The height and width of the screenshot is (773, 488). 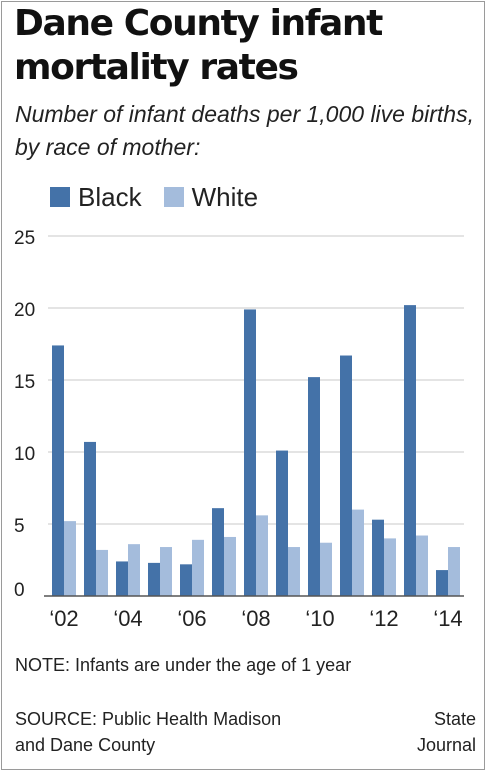 I want to click on bar-black-2005, so click(x=154, y=579).